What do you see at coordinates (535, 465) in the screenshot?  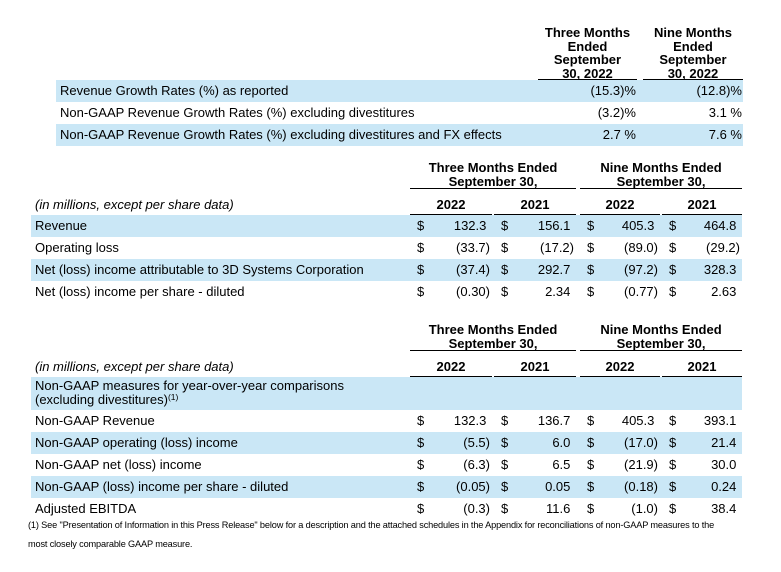 I see `money-cell: $6.5` at bounding box center [535, 465].